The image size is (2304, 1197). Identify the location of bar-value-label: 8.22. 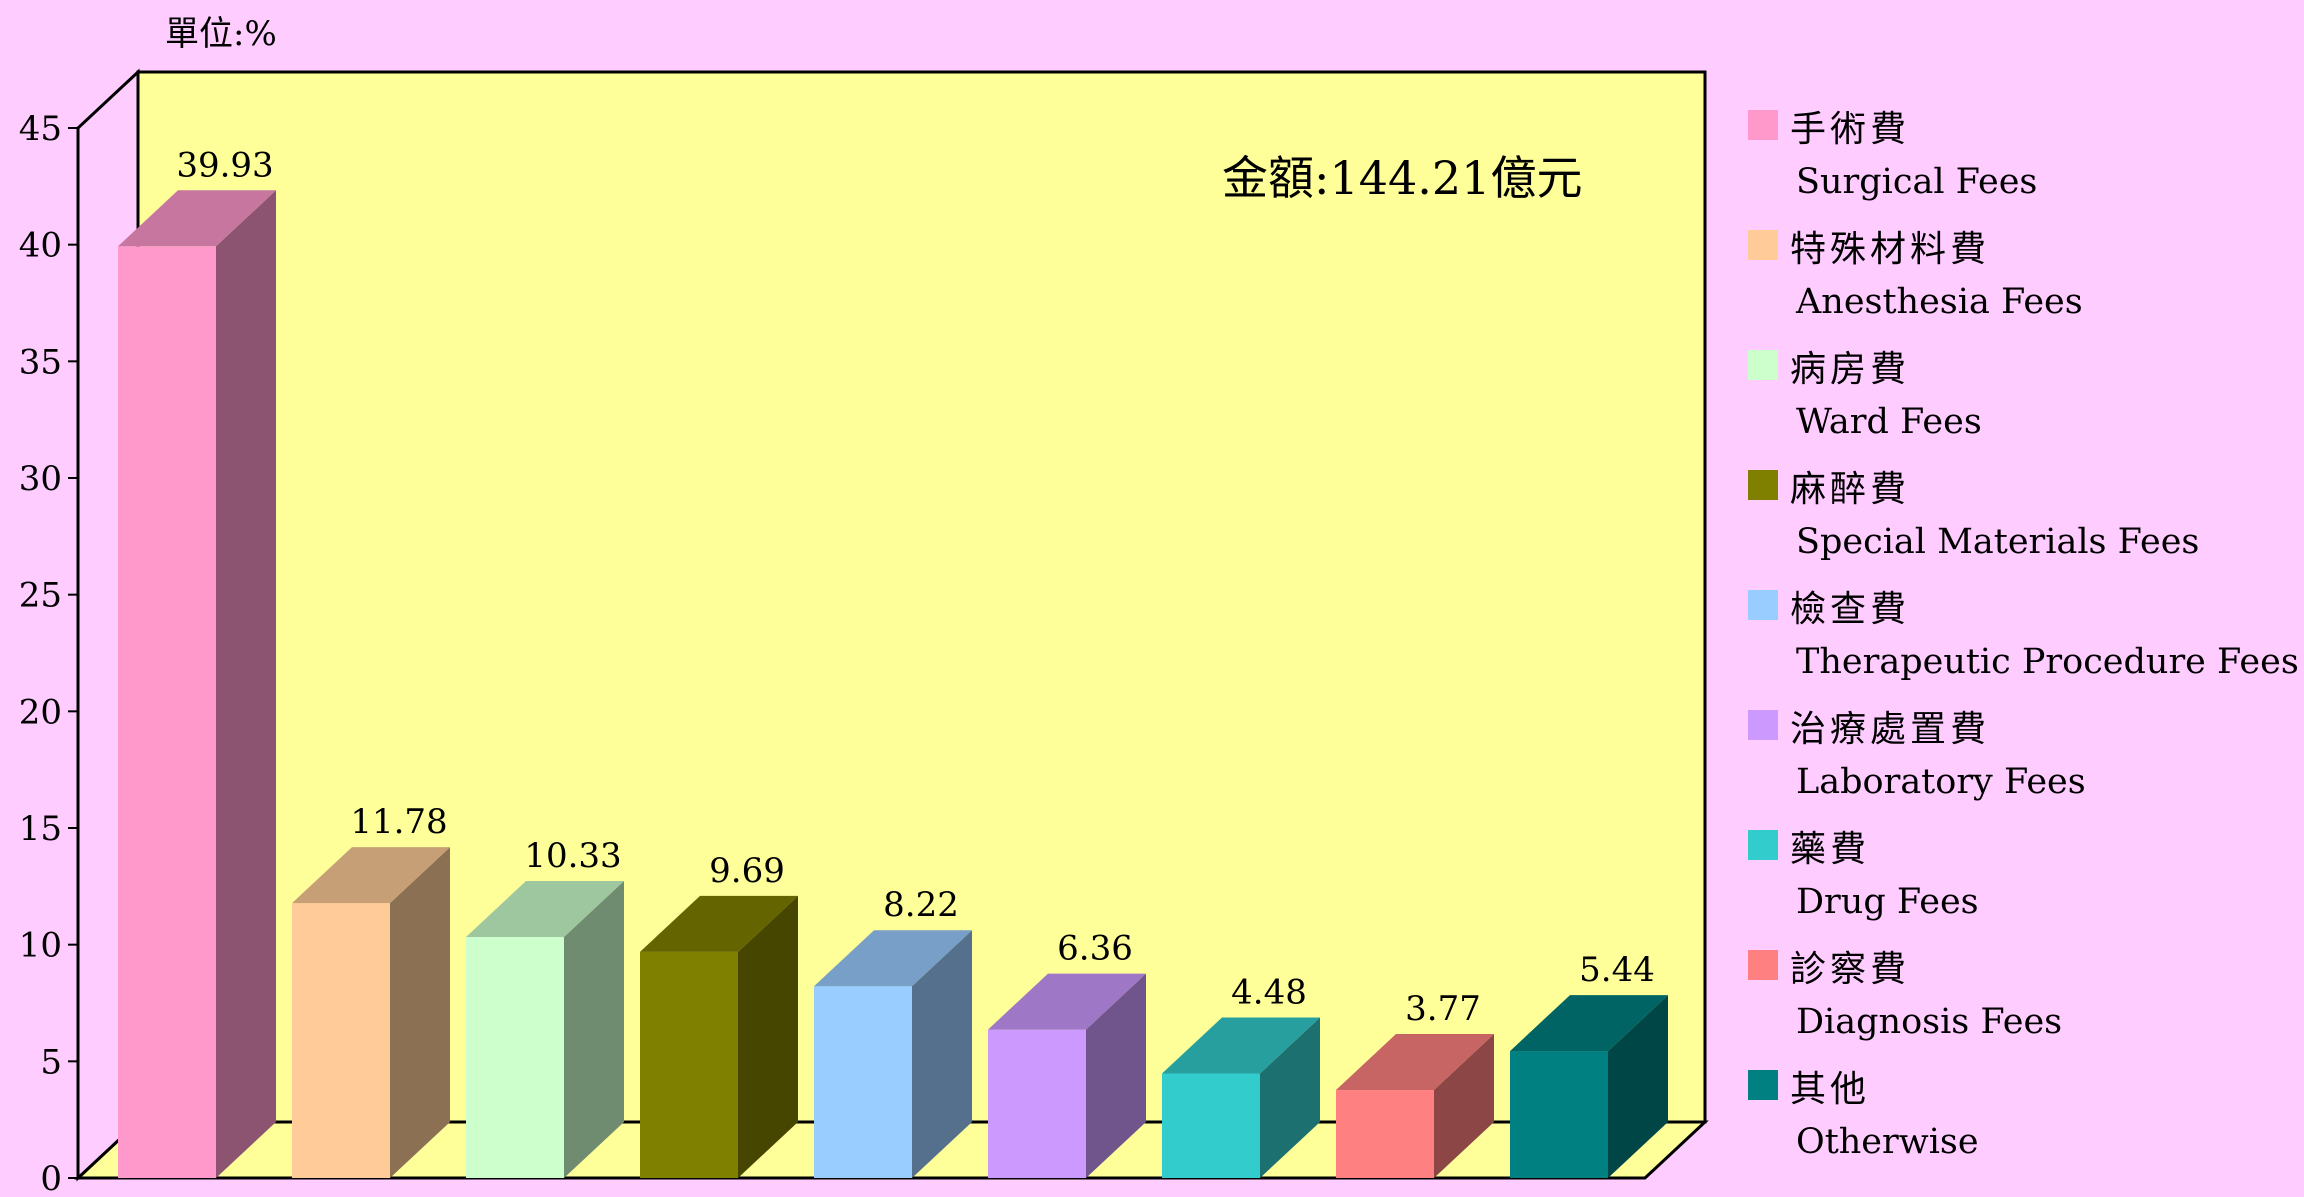
(921, 905).